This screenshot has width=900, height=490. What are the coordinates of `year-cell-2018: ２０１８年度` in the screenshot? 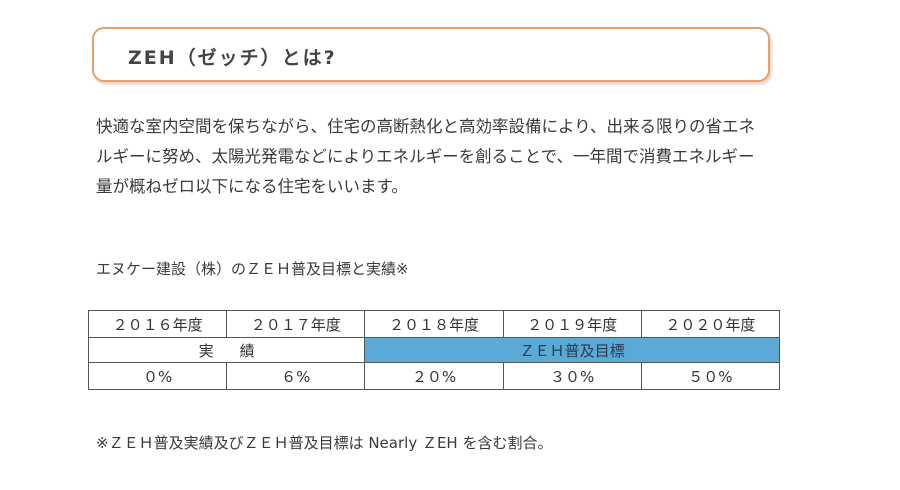 It's located at (434, 324).